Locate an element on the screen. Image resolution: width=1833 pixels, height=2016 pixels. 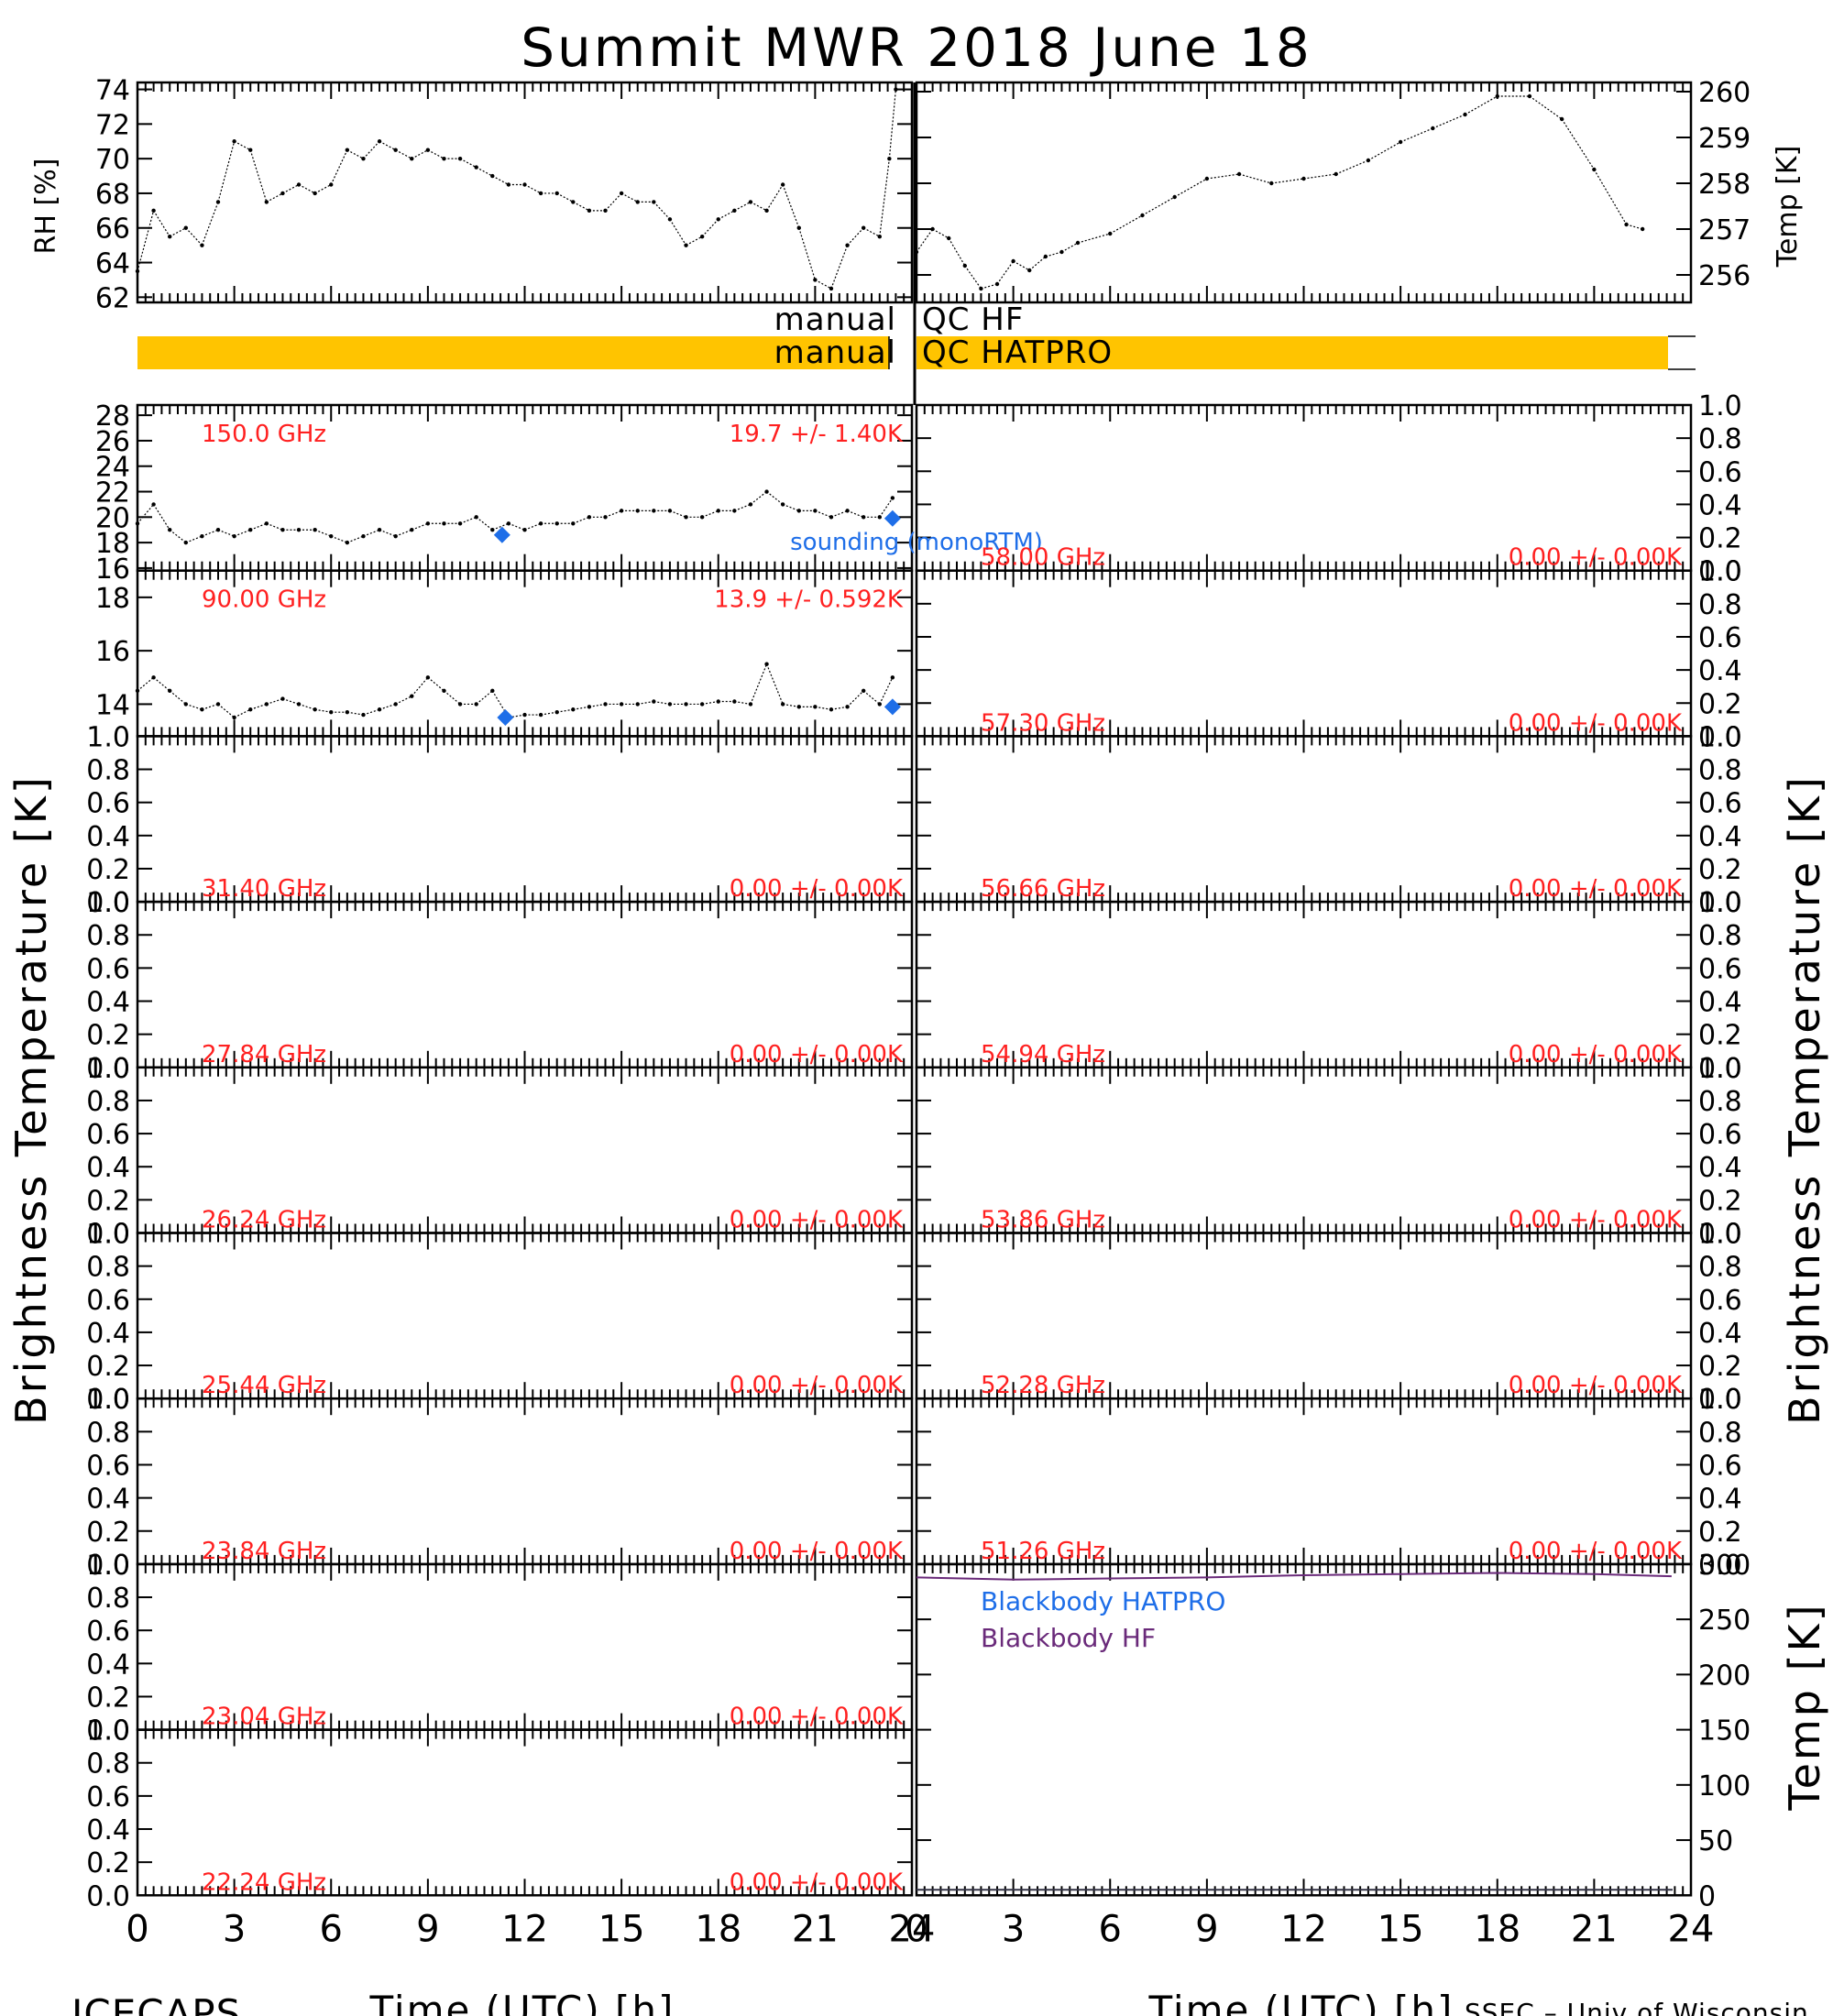
tb-53.86-x-ticks is located at coordinates (1304, 1150).